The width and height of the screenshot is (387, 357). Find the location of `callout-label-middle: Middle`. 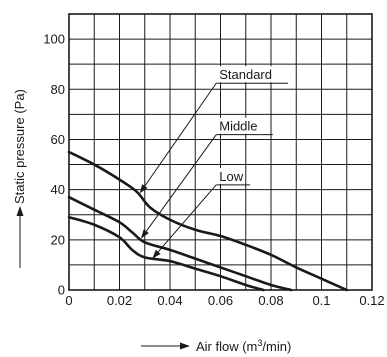

callout-label-middle: Middle is located at coordinates (238, 126).